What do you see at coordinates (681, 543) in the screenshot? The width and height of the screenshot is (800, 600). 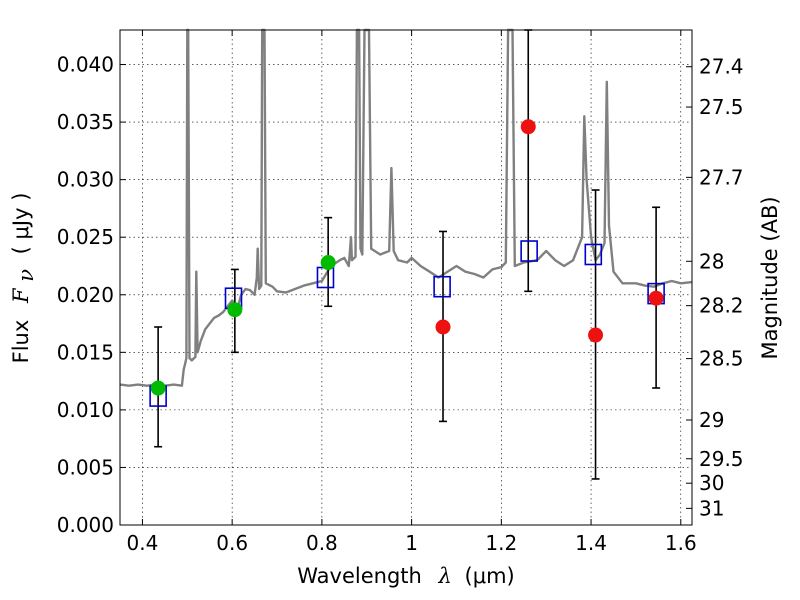 I see `x-tick-label: 1.6` at bounding box center [681, 543].